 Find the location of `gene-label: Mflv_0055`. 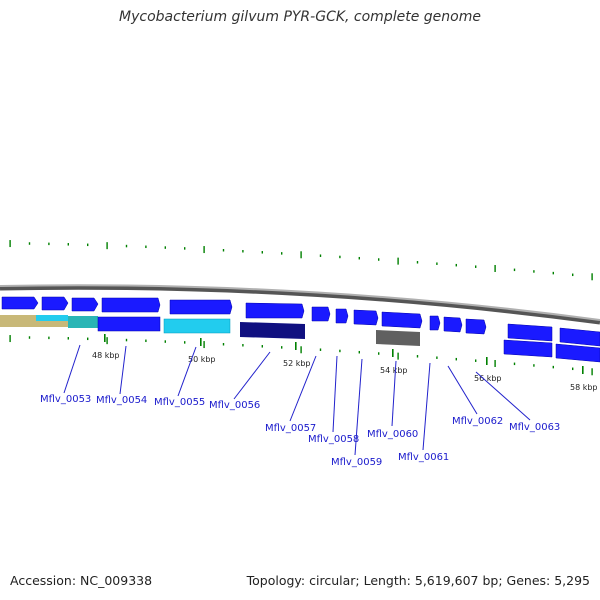

gene-label: Mflv_0055 is located at coordinates (179, 402).